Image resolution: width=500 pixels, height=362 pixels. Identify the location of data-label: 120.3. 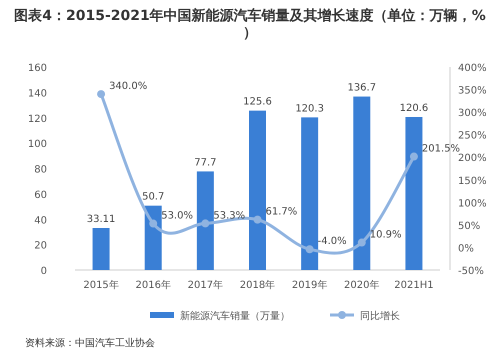
(309, 108).